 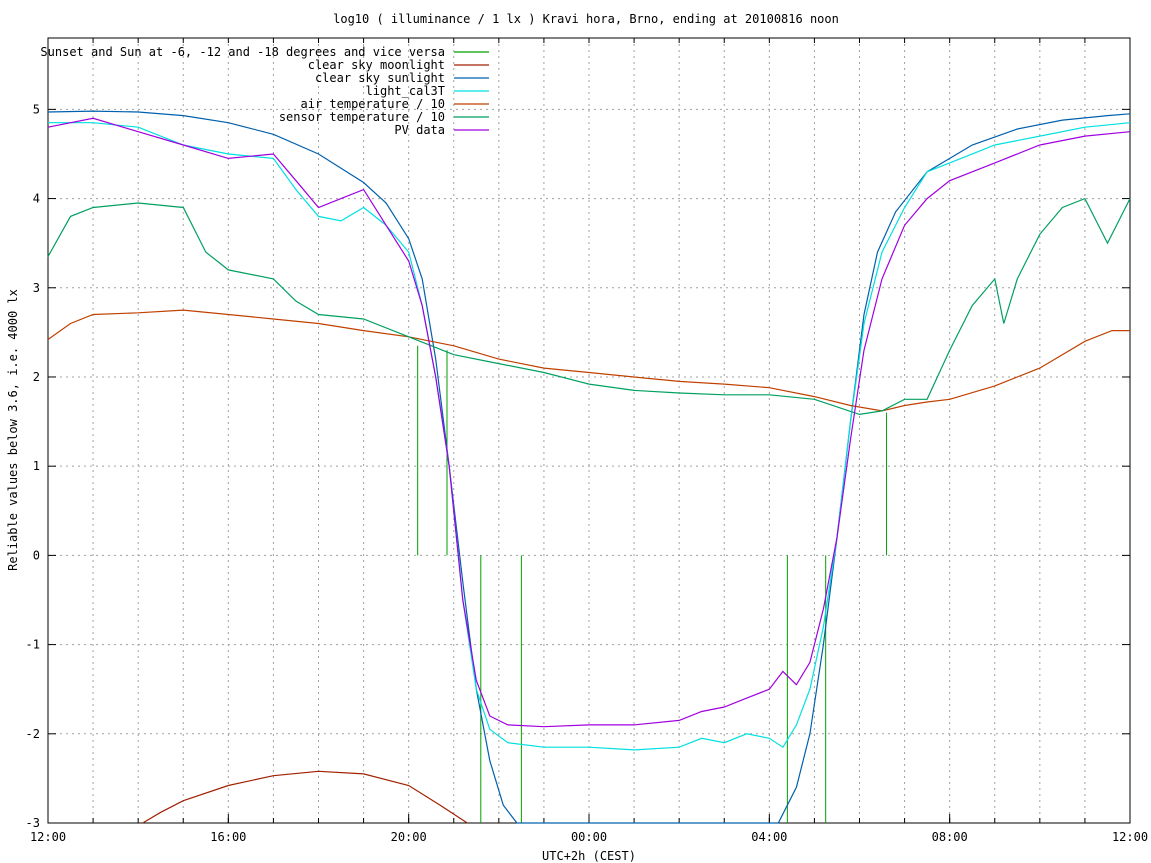 I want to click on x-tick-label: 00:00, so click(x=589, y=837).